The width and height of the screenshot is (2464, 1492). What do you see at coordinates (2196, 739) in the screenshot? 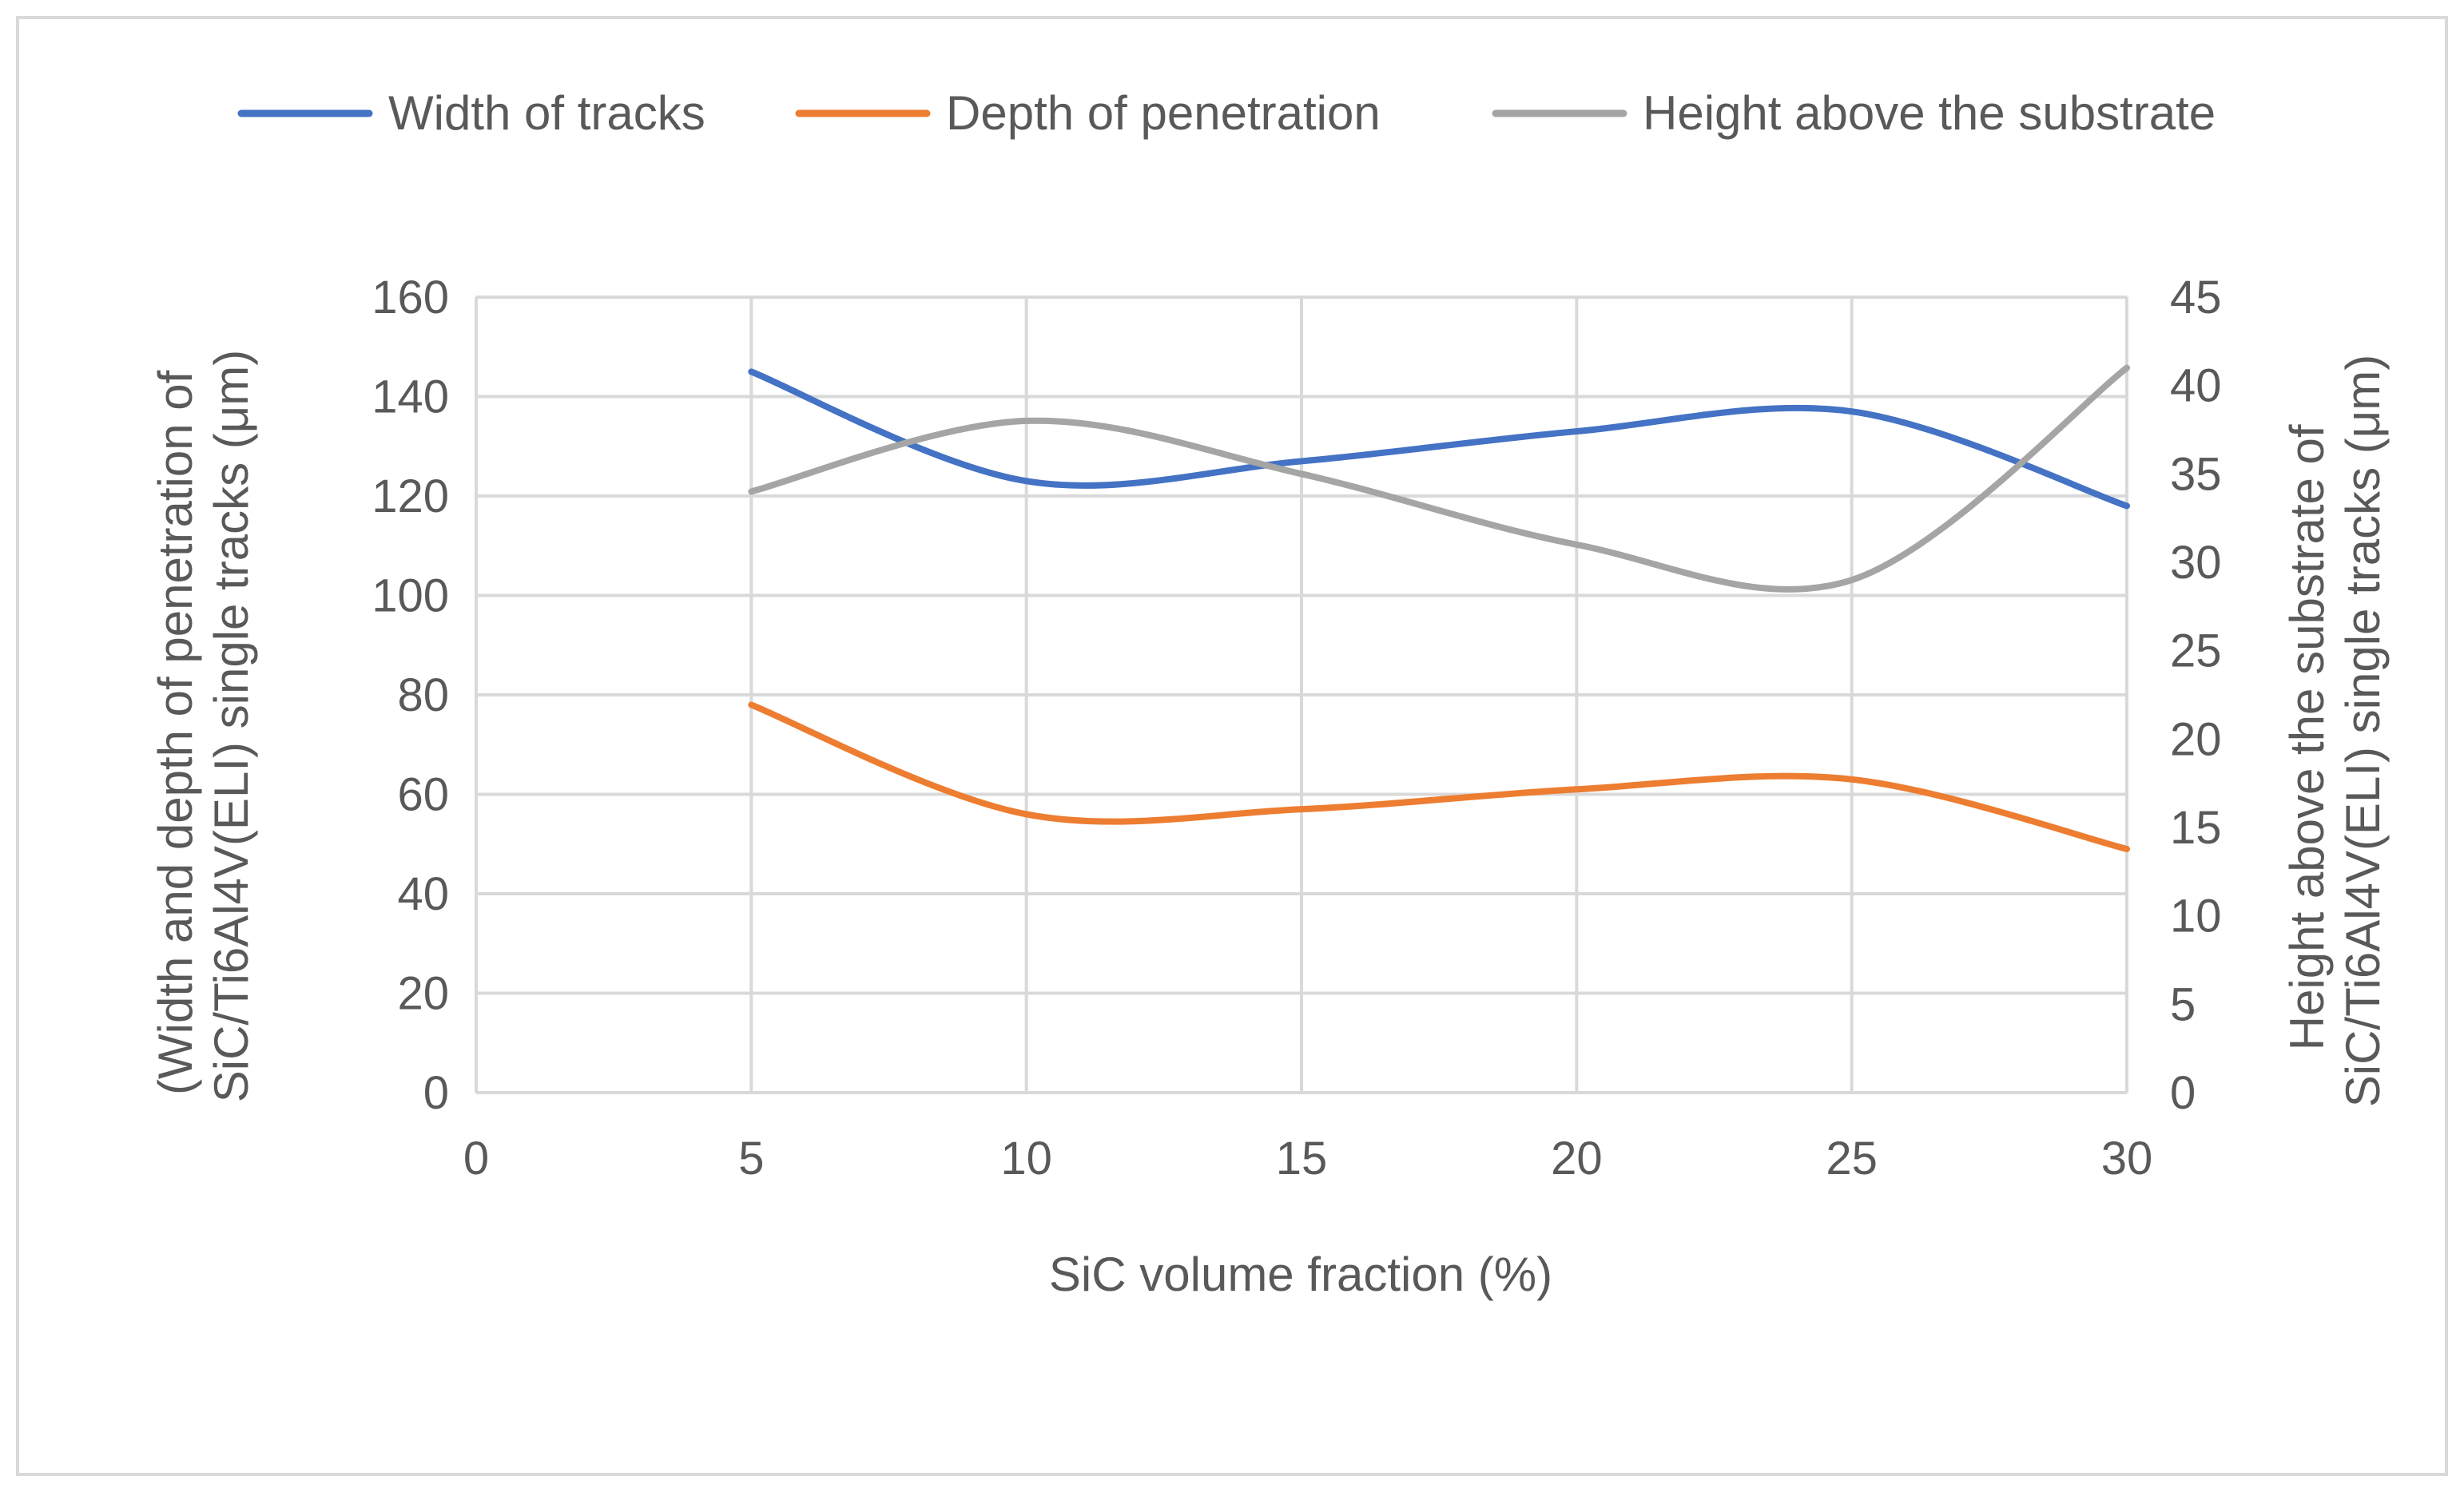
I see `y-right-tick-label: 20` at bounding box center [2196, 739].